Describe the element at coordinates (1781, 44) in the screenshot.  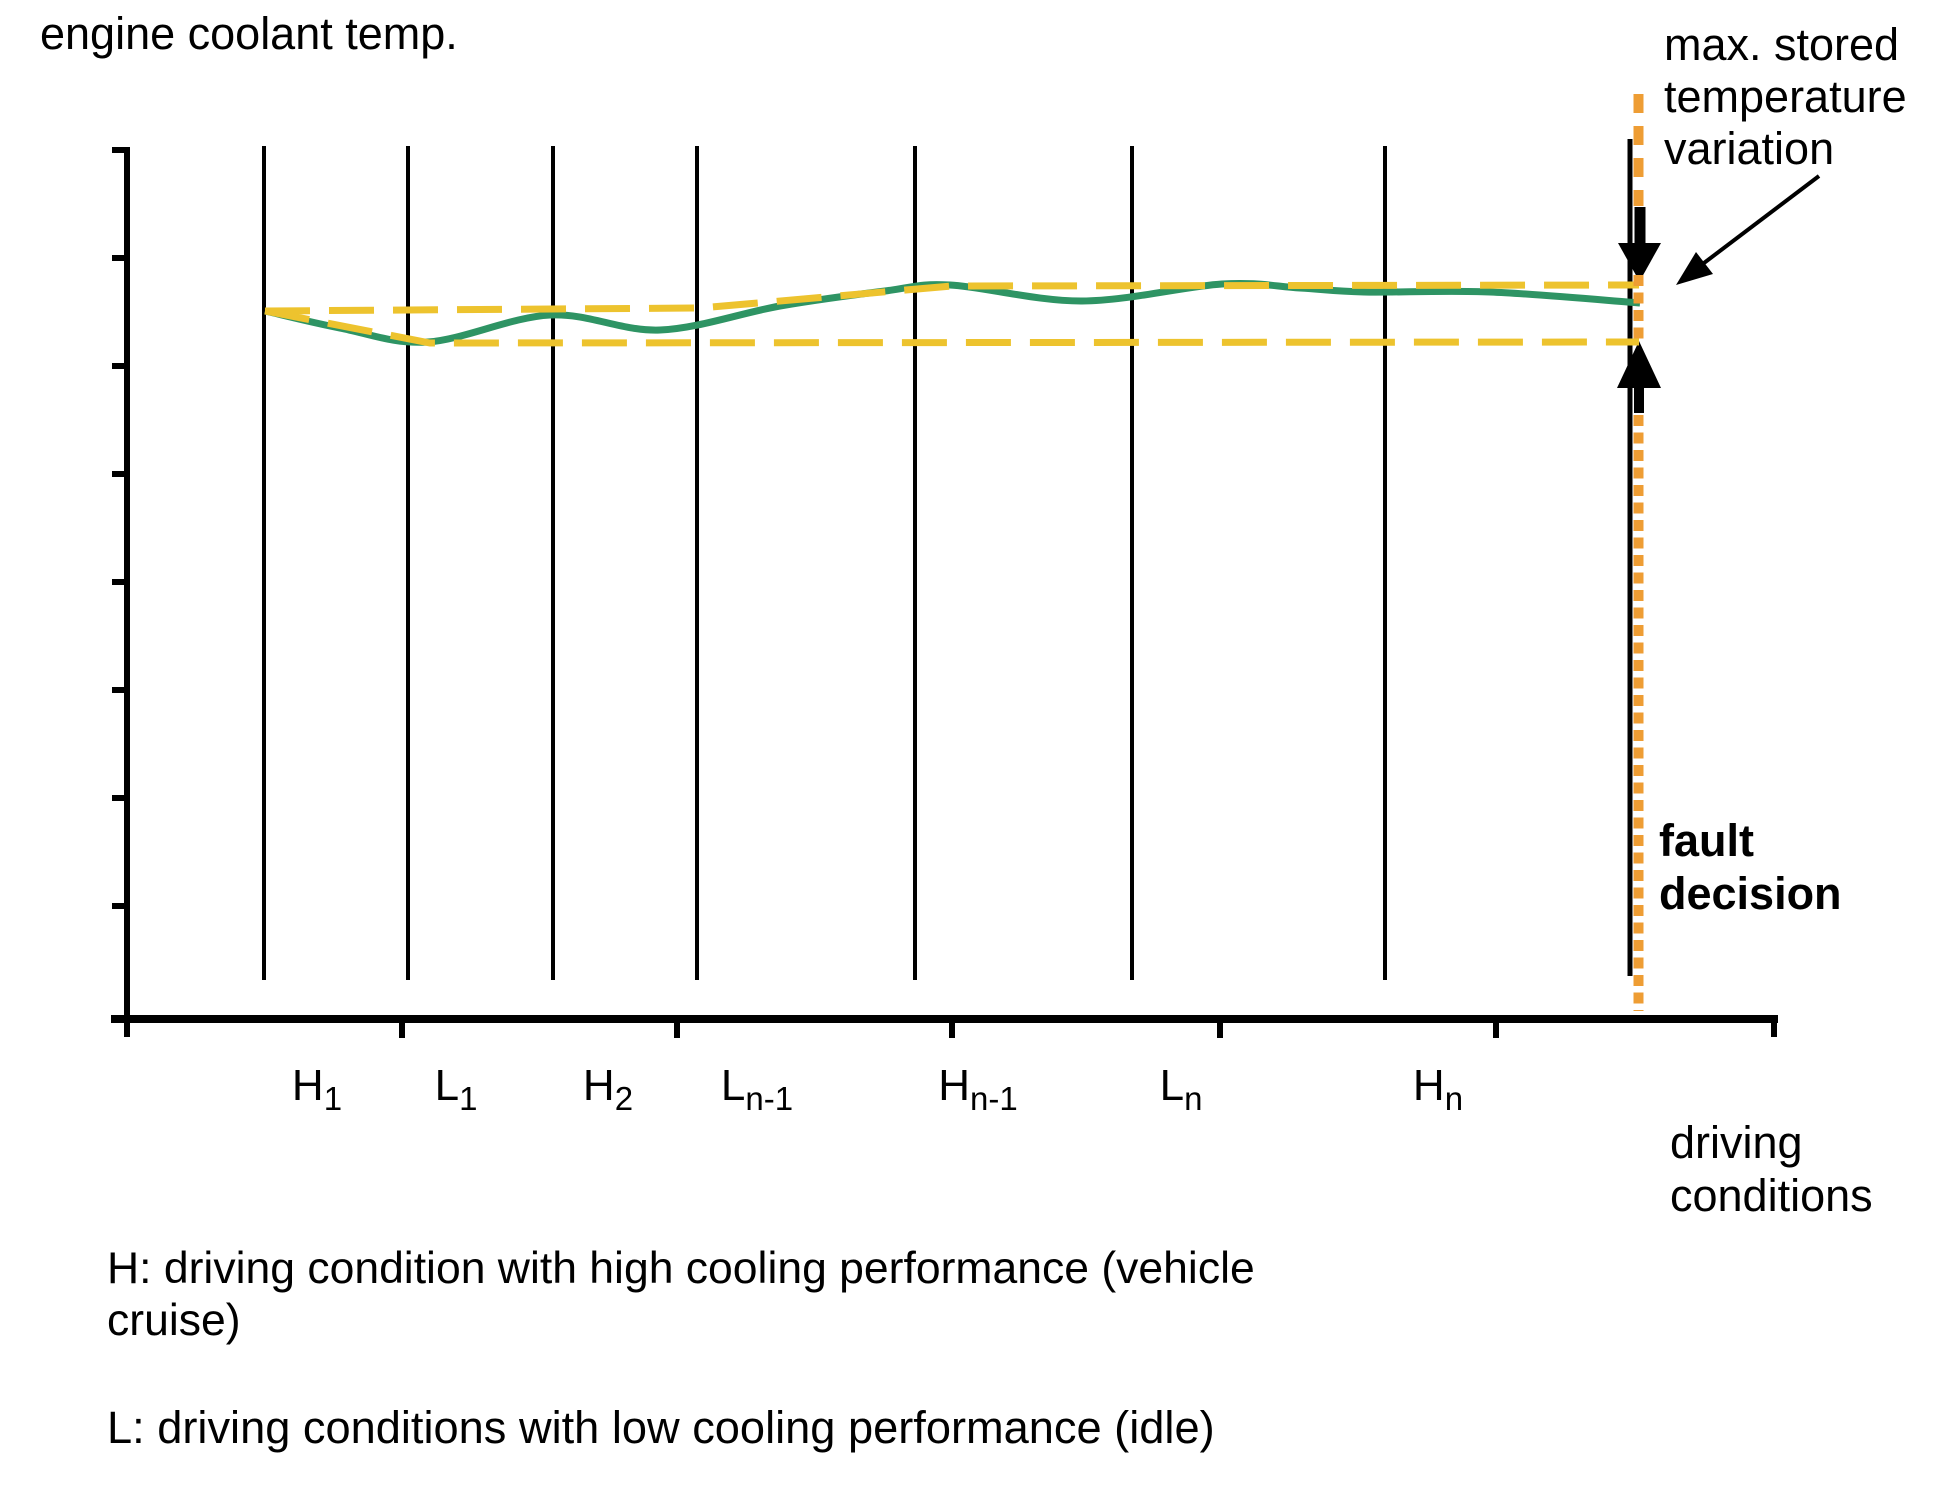
I see `svg-text: max. stored` at that location.